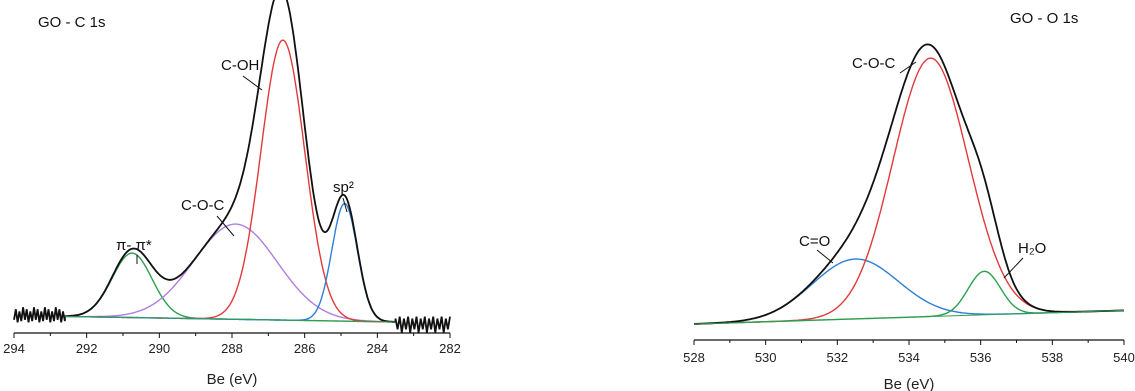 Image resolution: width=1135 pixels, height=391 pixels. Describe the element at coordinates (345, 205) in the screenshot. I see `c1s-annotation-sp2-arrow` at that location.